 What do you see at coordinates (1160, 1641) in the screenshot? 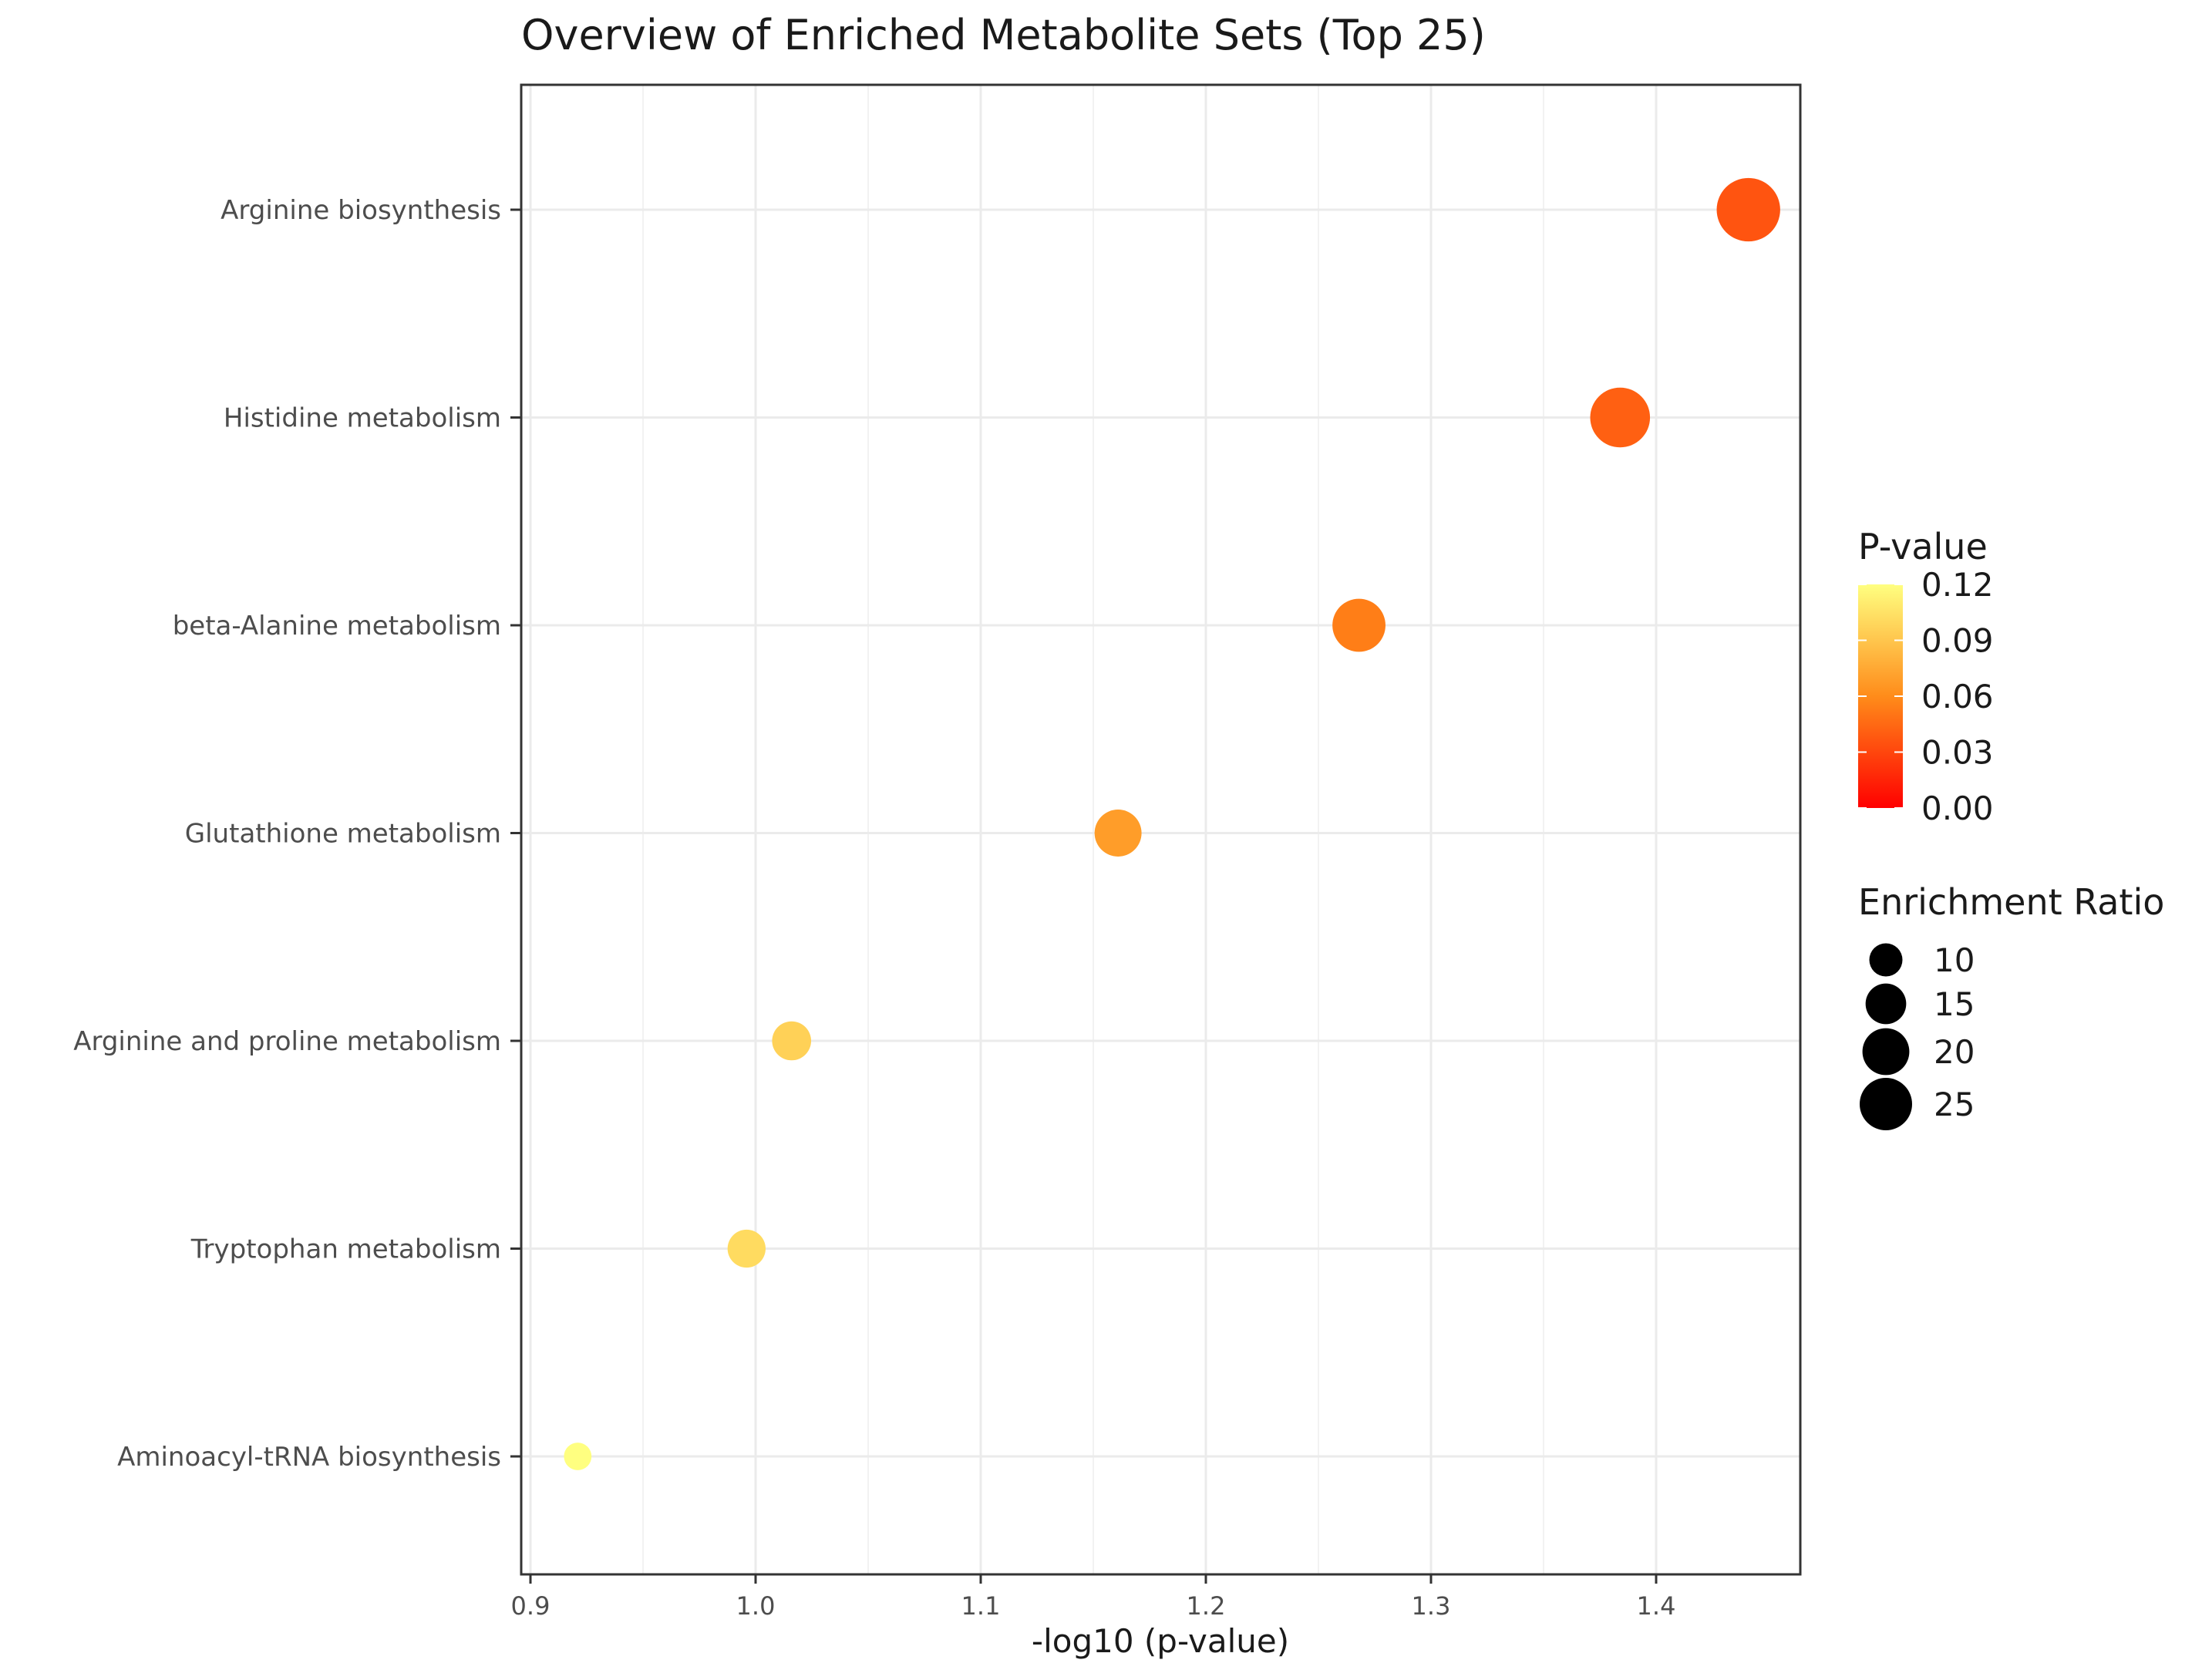
I see `x-axis-title: -log10 (p-value)` at bounding box center [1160, 1641].